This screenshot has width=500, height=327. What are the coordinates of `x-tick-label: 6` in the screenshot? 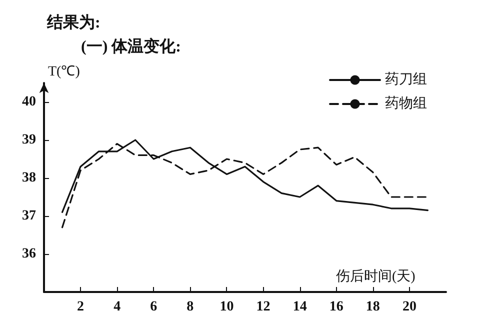 It's located at (154, 307).